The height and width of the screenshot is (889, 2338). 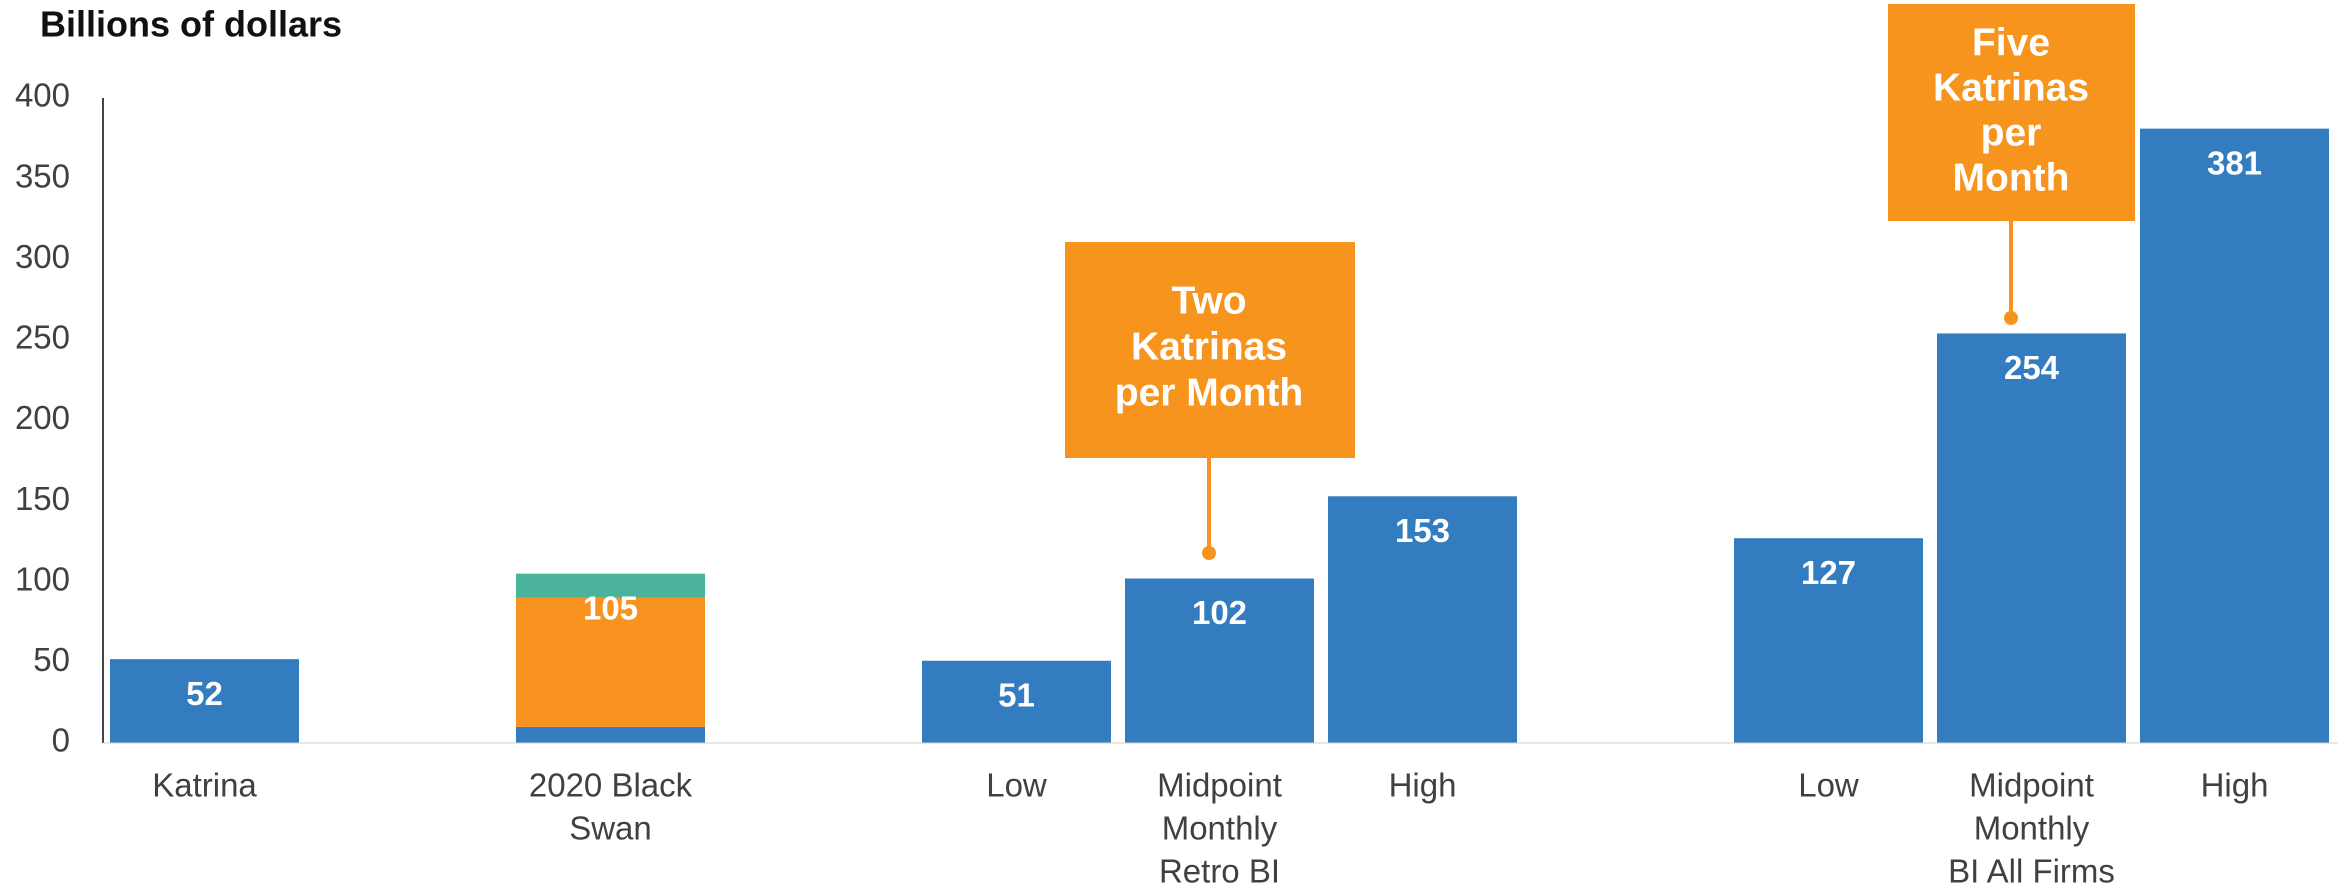 I want to click on data-label: 153, so click(x=1422, y=530).